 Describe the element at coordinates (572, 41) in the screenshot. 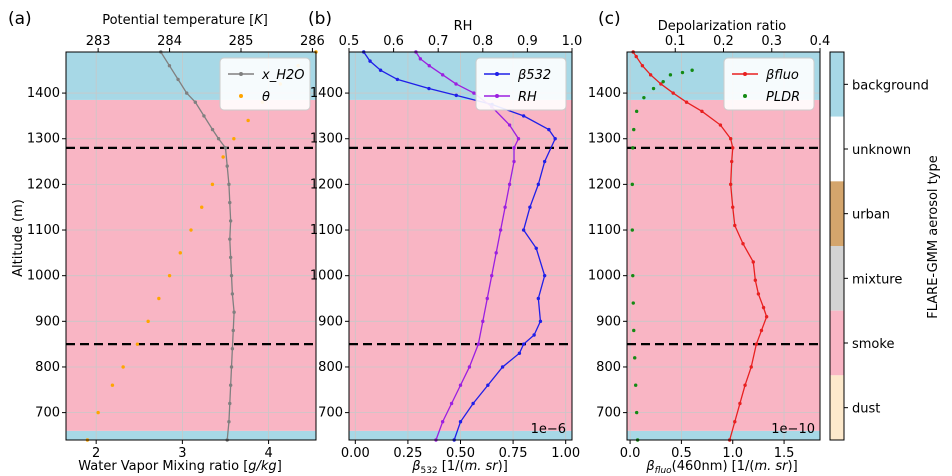

I see `x2-tick-label: 1.0` at that location.